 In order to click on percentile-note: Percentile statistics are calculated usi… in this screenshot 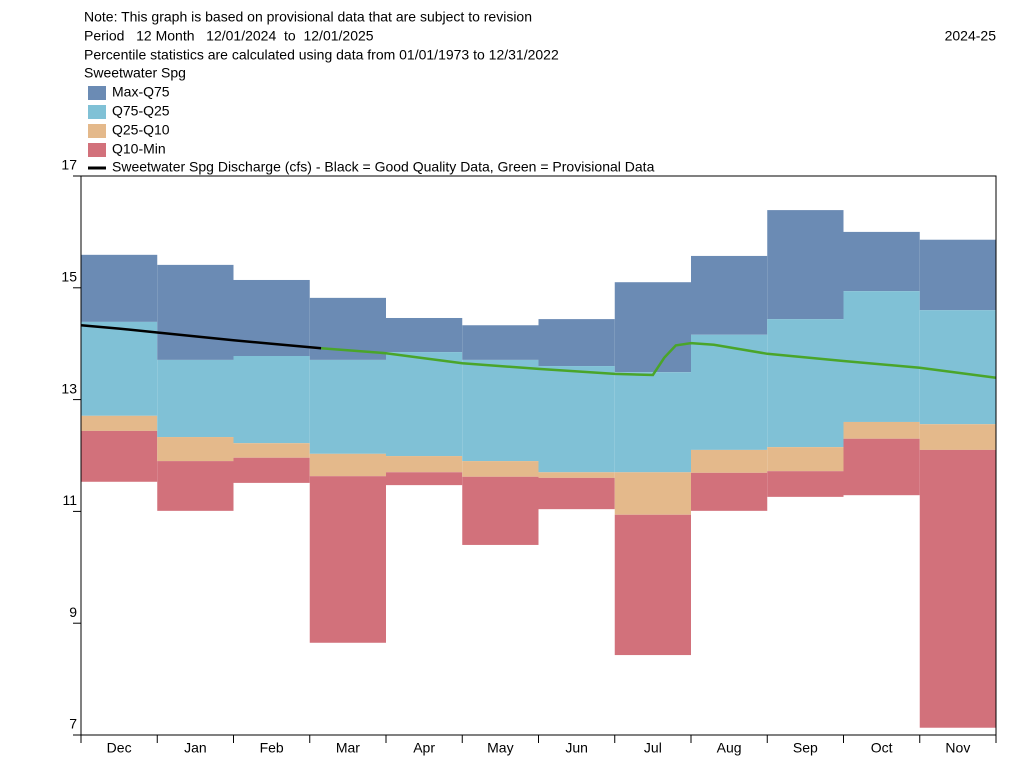, I will do `click(321, 55)`.